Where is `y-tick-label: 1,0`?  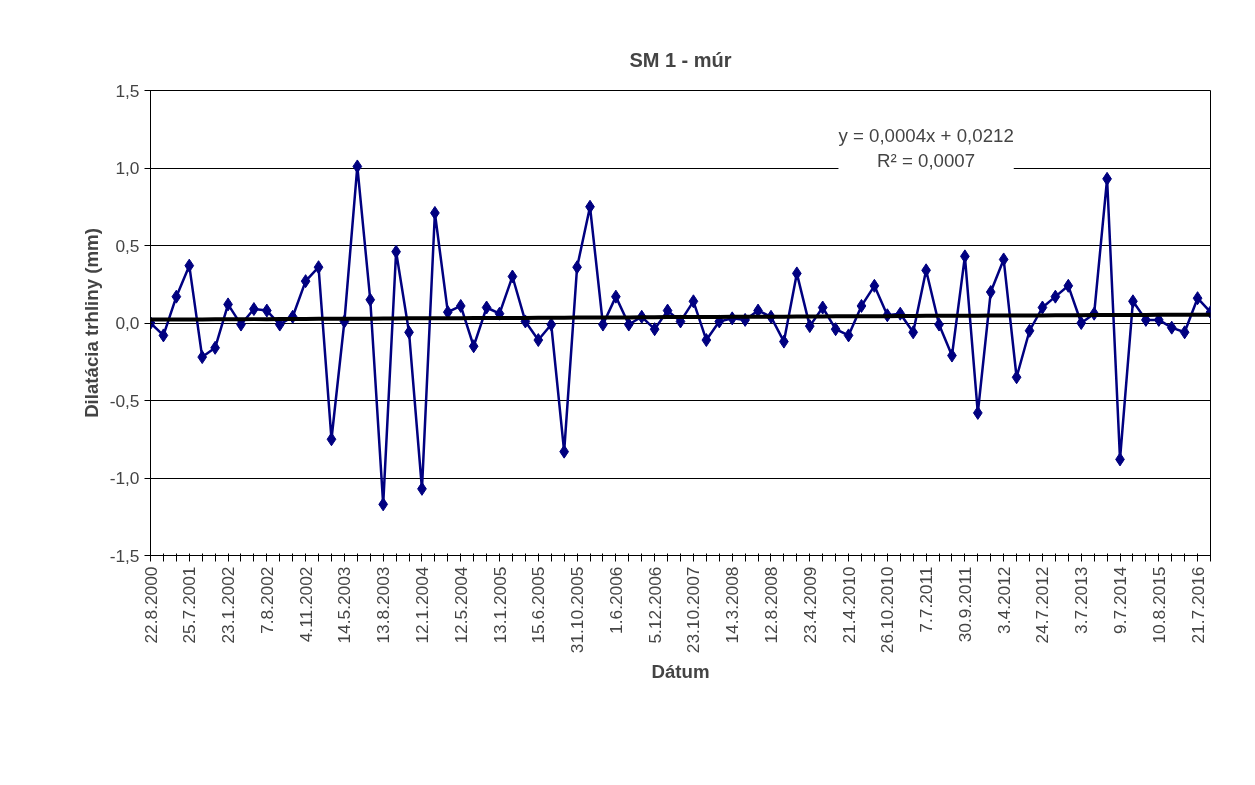 y-tick-label: 1,0 is located at coordinates (127, 168).